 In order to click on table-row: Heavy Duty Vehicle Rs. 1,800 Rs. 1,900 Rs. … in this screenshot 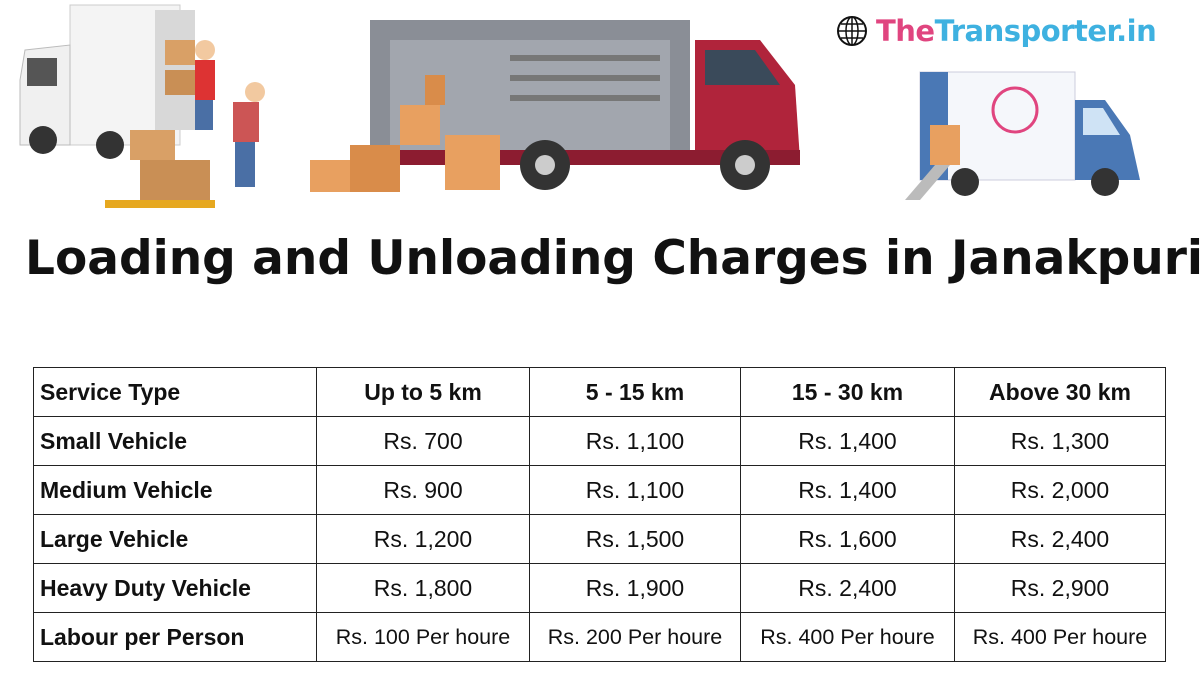, I will do `click(599, 588)`.